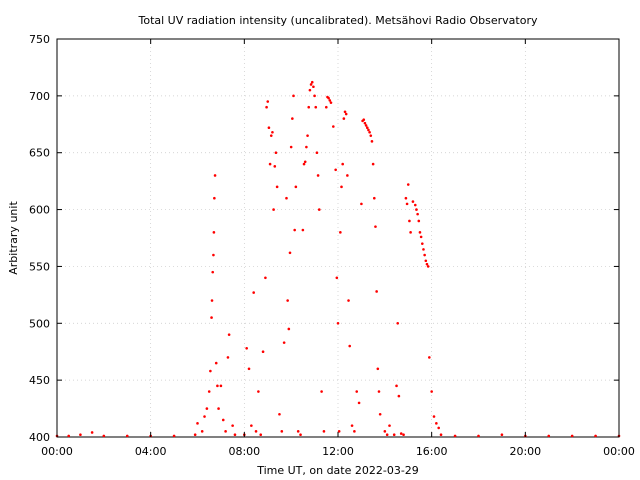 The image size is (640, 480). What do you see at coordinates (432, 451) in the screenshot?
I see `x-tick-label: 16:00` at bounding box center [432, 451].